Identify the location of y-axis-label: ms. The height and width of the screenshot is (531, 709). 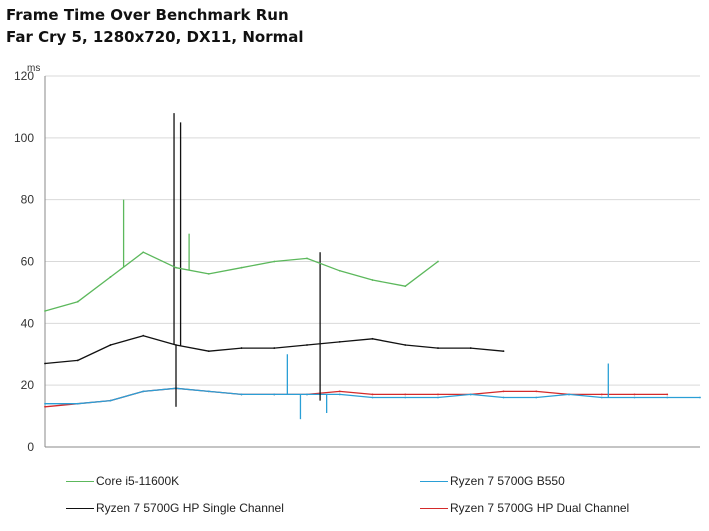
(33, 68).